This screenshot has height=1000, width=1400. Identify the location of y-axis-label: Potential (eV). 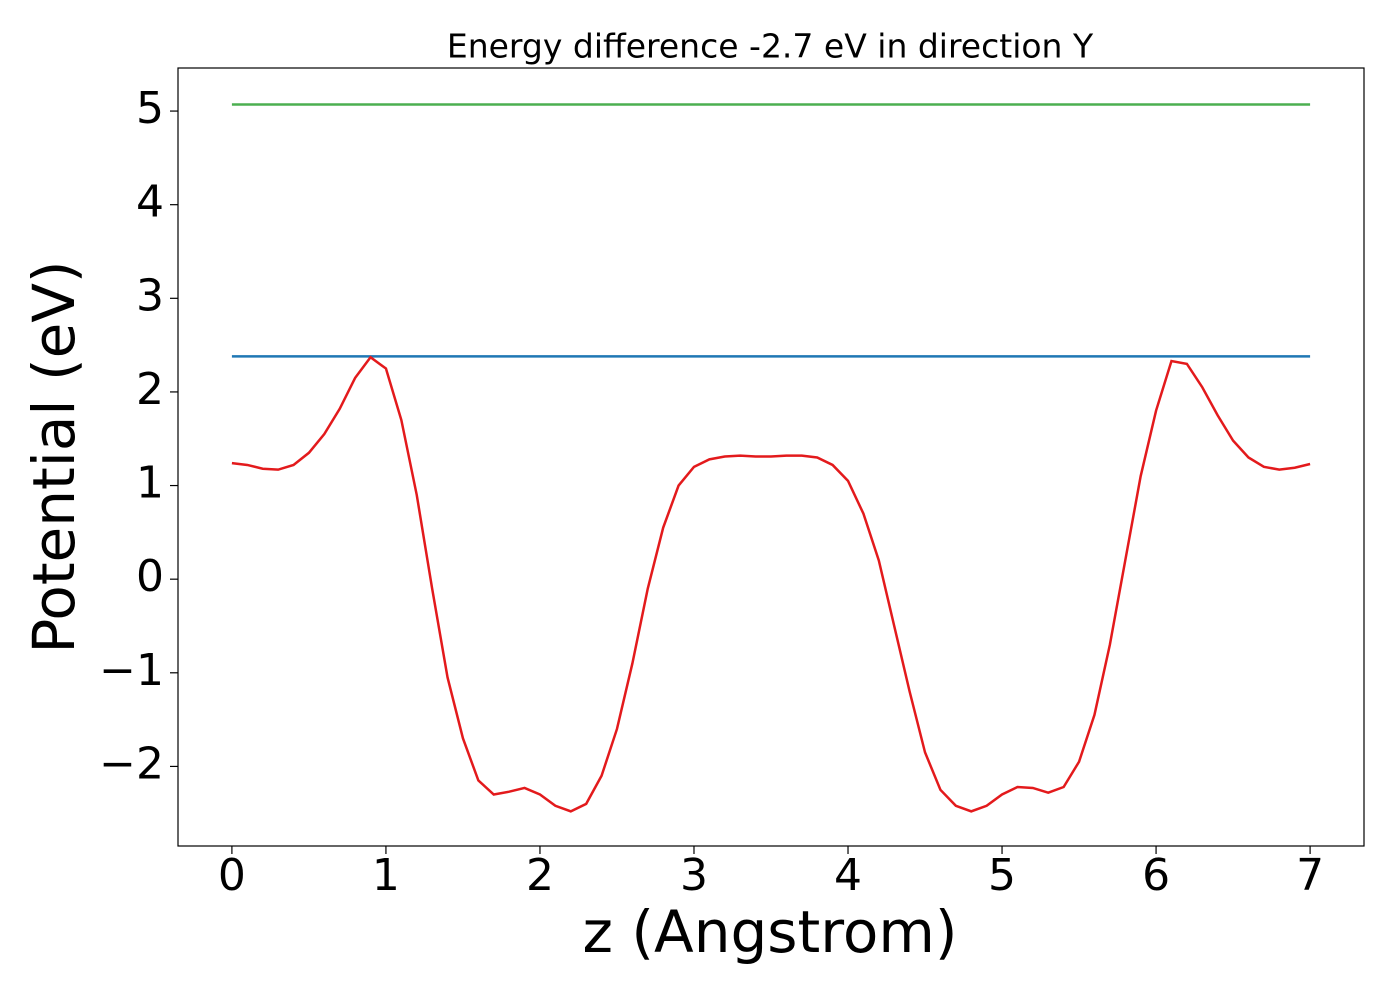
(54, 456).